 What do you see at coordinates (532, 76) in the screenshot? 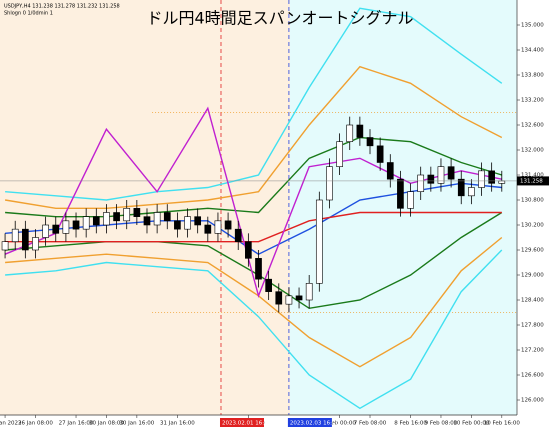
I see `y-tick-label: 133.800` at bounding box center [532, 76].